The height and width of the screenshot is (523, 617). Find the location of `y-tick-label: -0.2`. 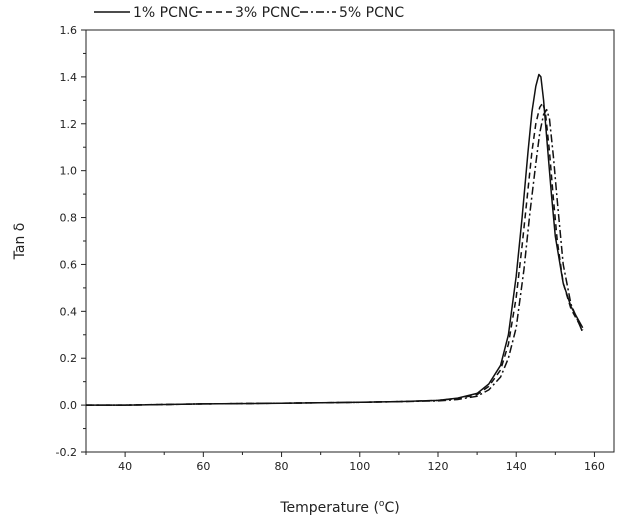

y-tick-label: -0.2 is located at coordinates (66, 452).